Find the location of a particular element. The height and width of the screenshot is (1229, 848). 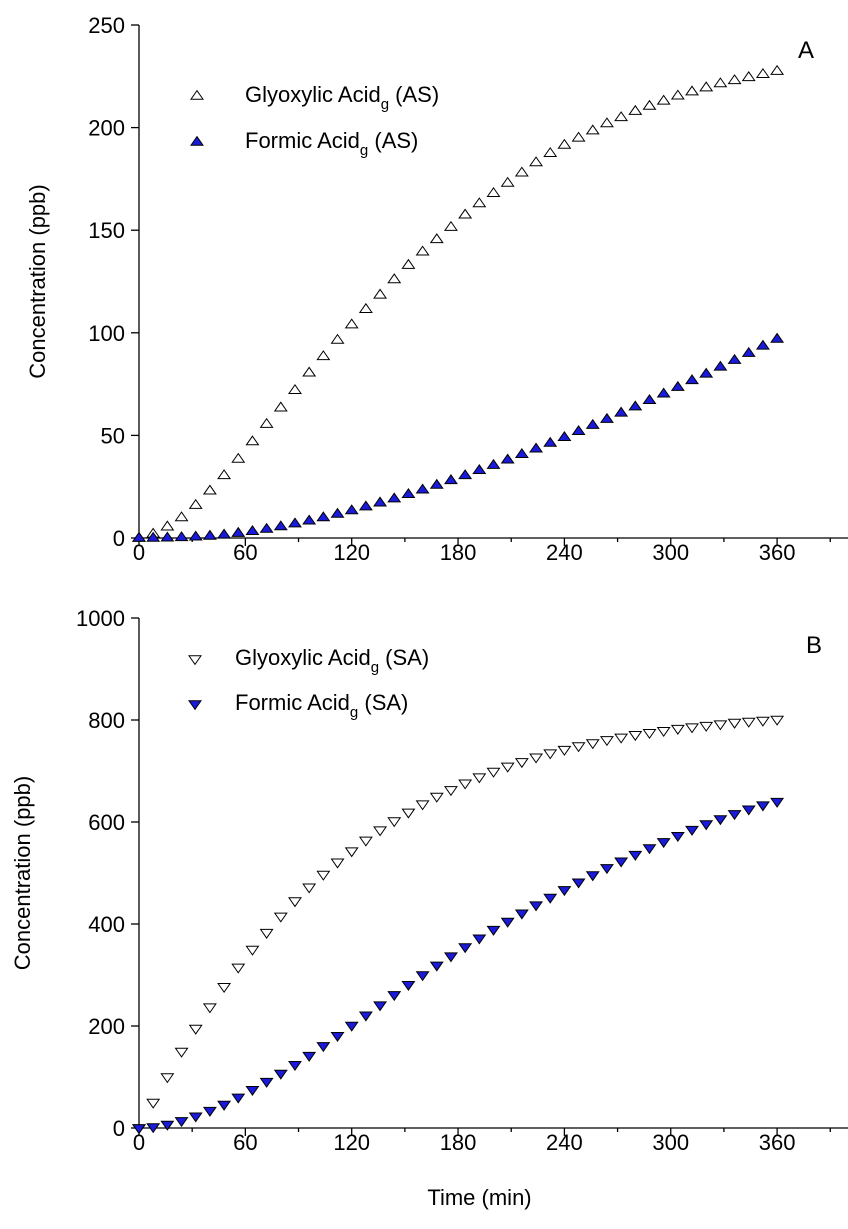

x-tick-label: 180 is located at coordinates (458, 552).